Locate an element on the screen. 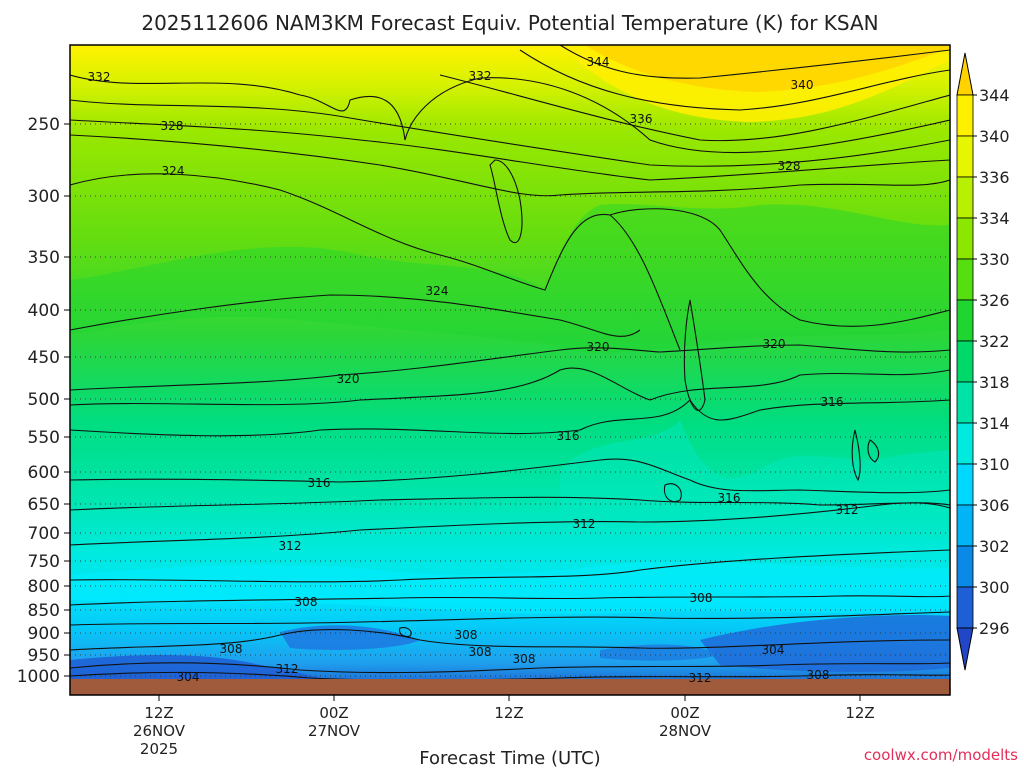  terrain-strip is located at coordinates (510, 687).